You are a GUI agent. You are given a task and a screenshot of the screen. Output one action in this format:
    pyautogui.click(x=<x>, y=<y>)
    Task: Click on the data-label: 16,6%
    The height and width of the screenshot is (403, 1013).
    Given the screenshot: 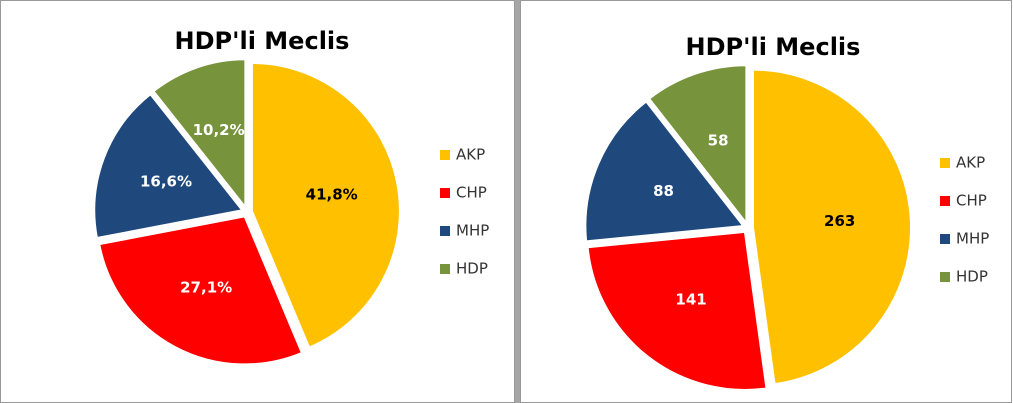 What is the action you would take?
    pyautogui.click(x=166, y=181)
    